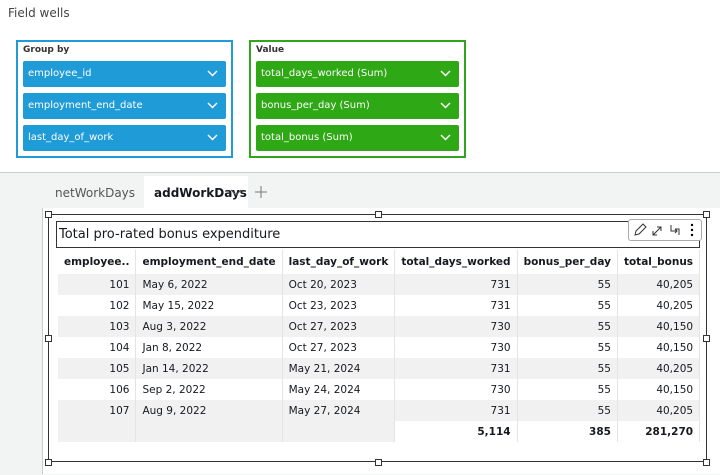 Image resolution: width=720 pixels, height=475 pixels. Describe the element at coordinates (324, 73) in the screenshot. I see `field-label: total_days_worked (Sum)` at that location.